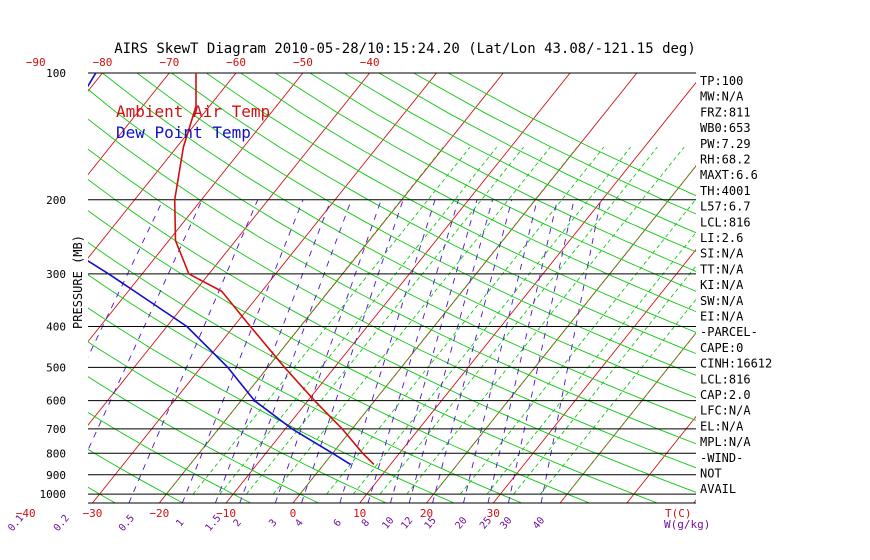  Describe the element at coordinates (78, 282) in the screenshot. I see `y-axis-label: PRESSURE (MB)` at that location.